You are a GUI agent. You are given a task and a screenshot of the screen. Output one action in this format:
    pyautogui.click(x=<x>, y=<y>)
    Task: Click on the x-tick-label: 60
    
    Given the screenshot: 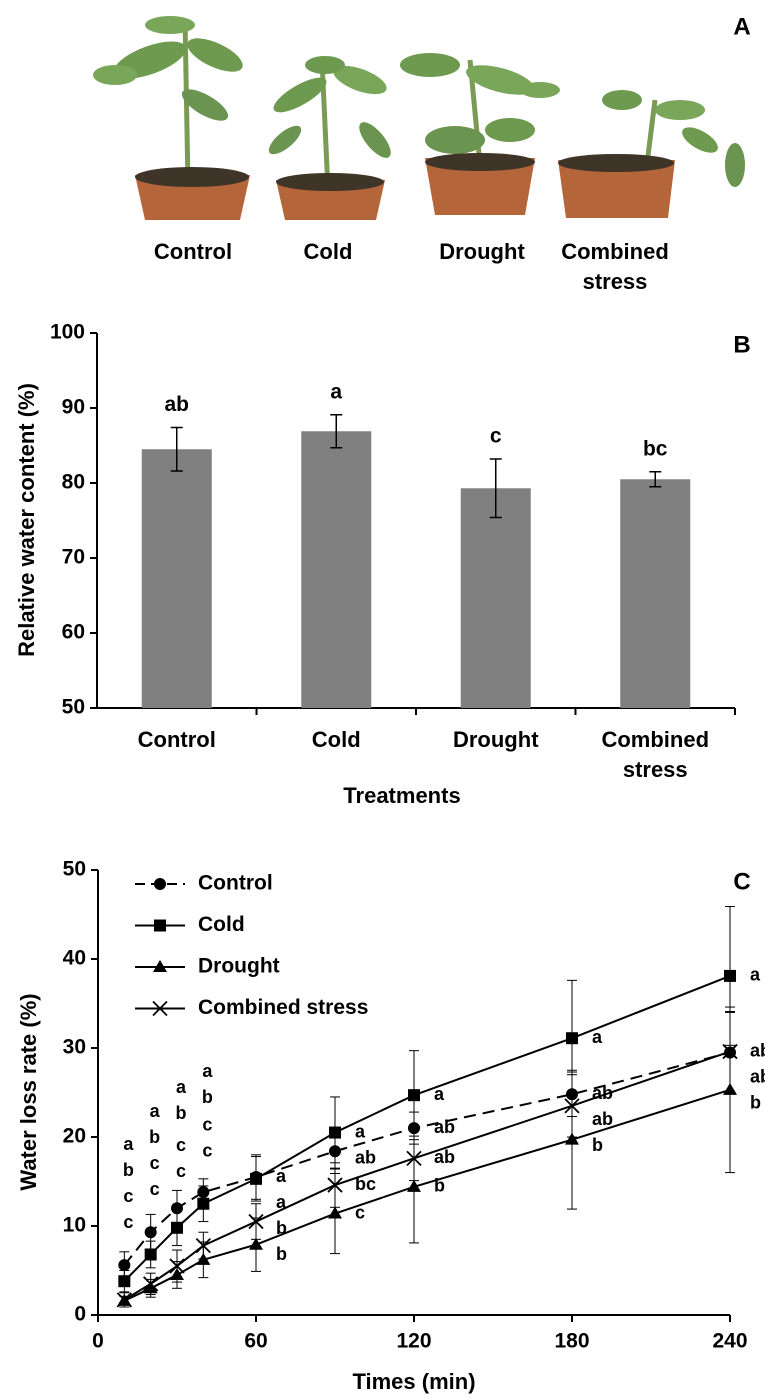 What is the action you would take?
    pyautogui.click(x=255, y=1341)
    